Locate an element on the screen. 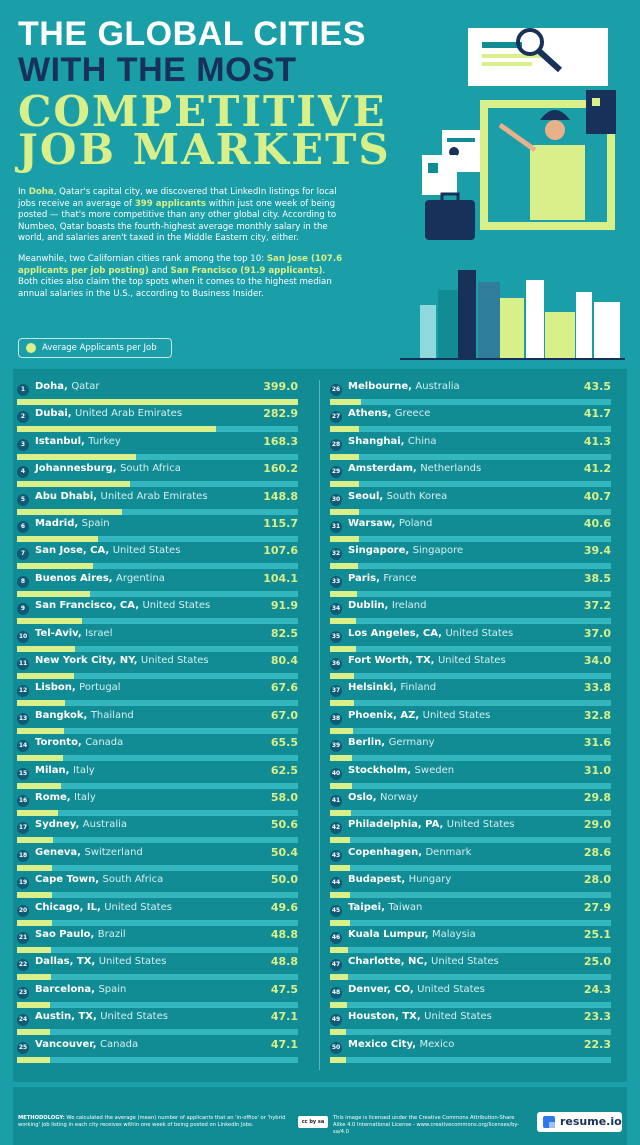 This screenshot has width=640, height=1145. value-label: 62.5 is located at coordinates (284, 770).